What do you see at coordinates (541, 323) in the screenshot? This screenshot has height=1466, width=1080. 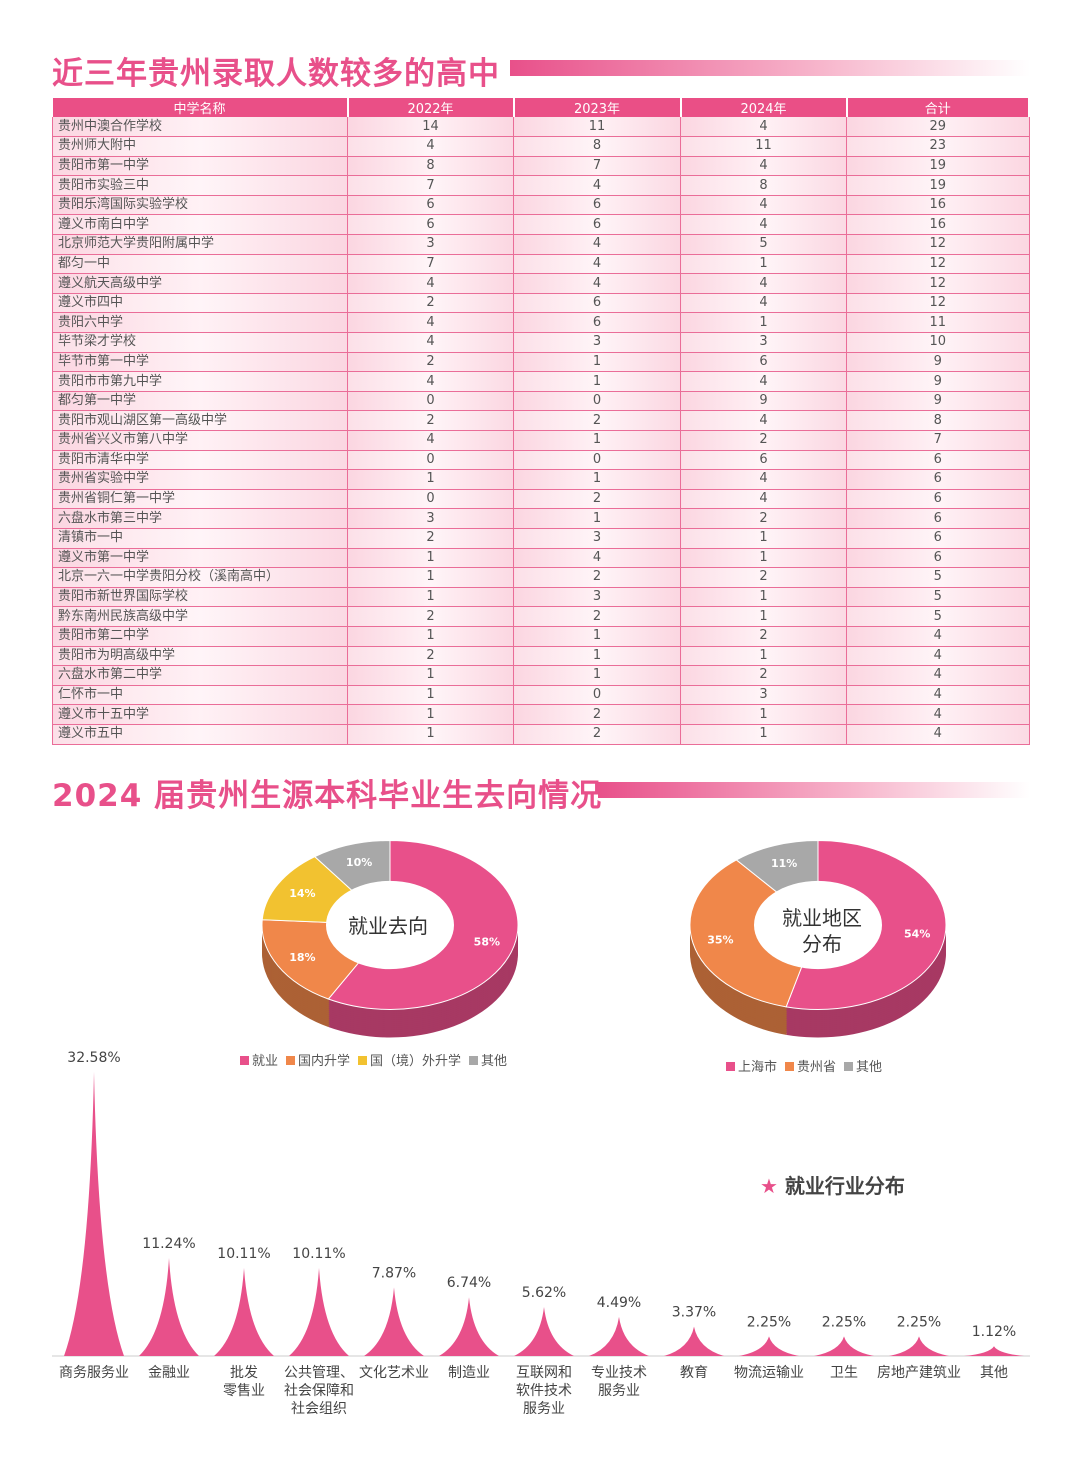 I see `table-row: 贵阳六中学 4 6 1 11` at bounding box center [541, 323].